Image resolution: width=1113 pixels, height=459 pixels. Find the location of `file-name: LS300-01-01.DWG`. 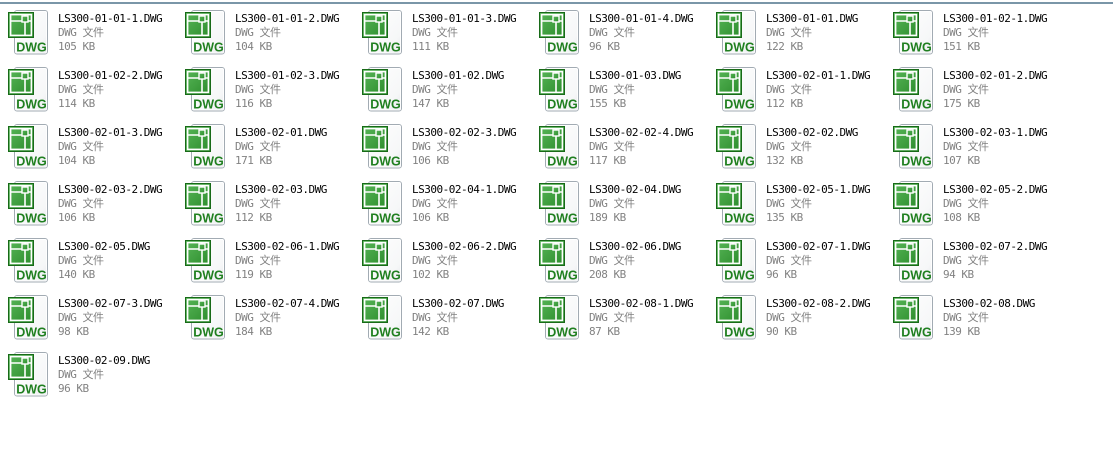

file-name: LS300-01-01.DWG is located at coordinates (812, 18).